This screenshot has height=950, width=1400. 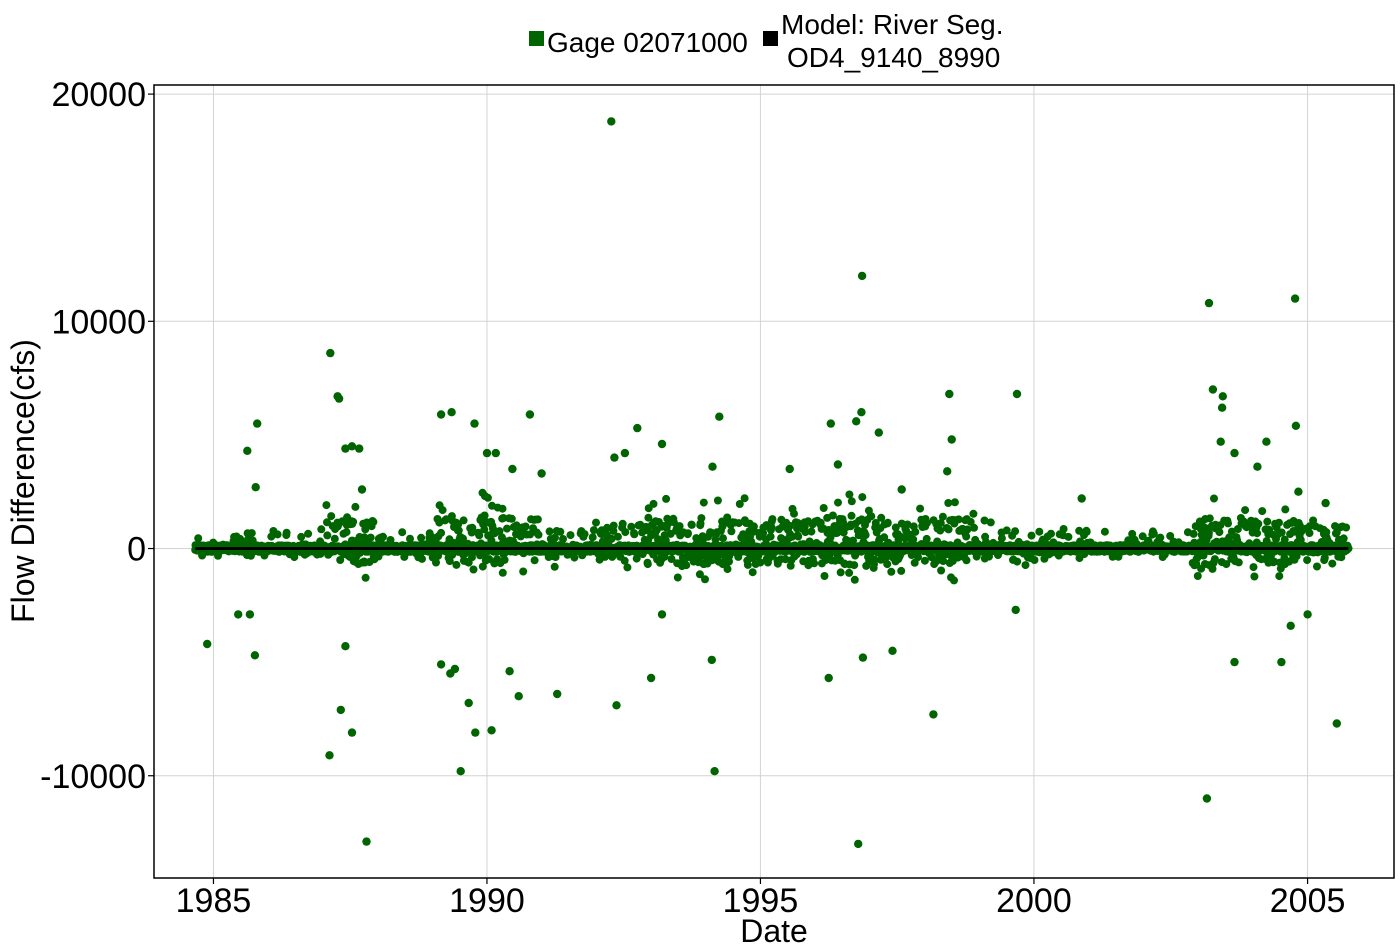 I want to click on x-tick-label: 1995, so click(x=761, y=901).